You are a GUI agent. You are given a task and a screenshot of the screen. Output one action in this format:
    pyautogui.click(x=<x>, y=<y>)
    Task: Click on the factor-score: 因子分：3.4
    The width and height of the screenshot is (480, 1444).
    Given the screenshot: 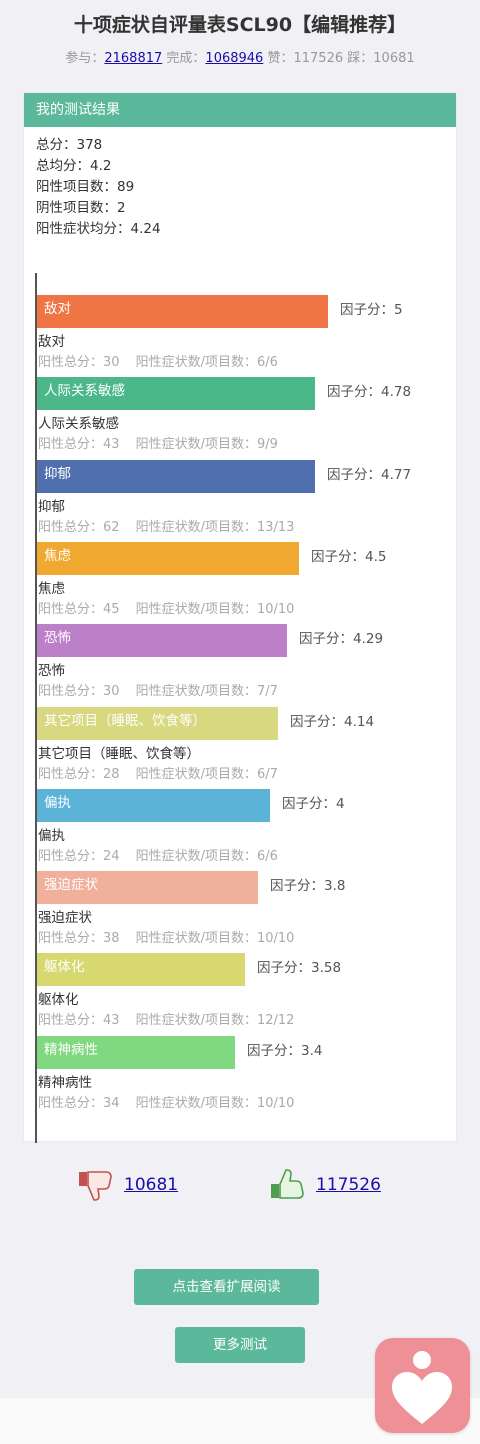 What is the action you would take?
    pyautogui.click(x=284, y=1051)
    